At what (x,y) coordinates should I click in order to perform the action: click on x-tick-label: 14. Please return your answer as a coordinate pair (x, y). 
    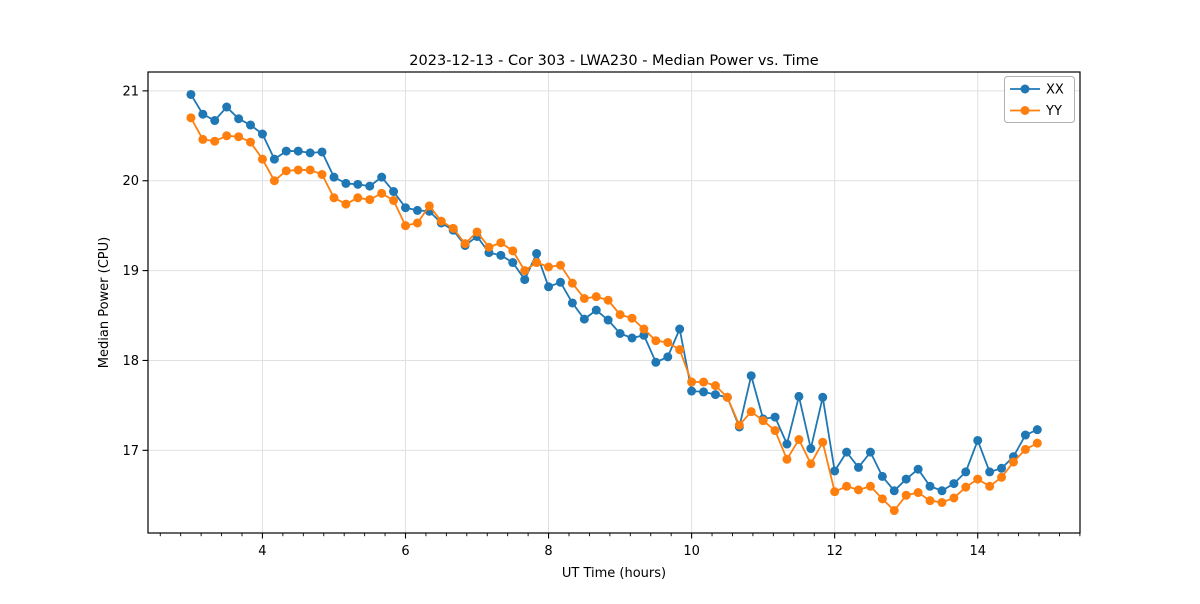
    Looking at the image, I should click on (977, 551).